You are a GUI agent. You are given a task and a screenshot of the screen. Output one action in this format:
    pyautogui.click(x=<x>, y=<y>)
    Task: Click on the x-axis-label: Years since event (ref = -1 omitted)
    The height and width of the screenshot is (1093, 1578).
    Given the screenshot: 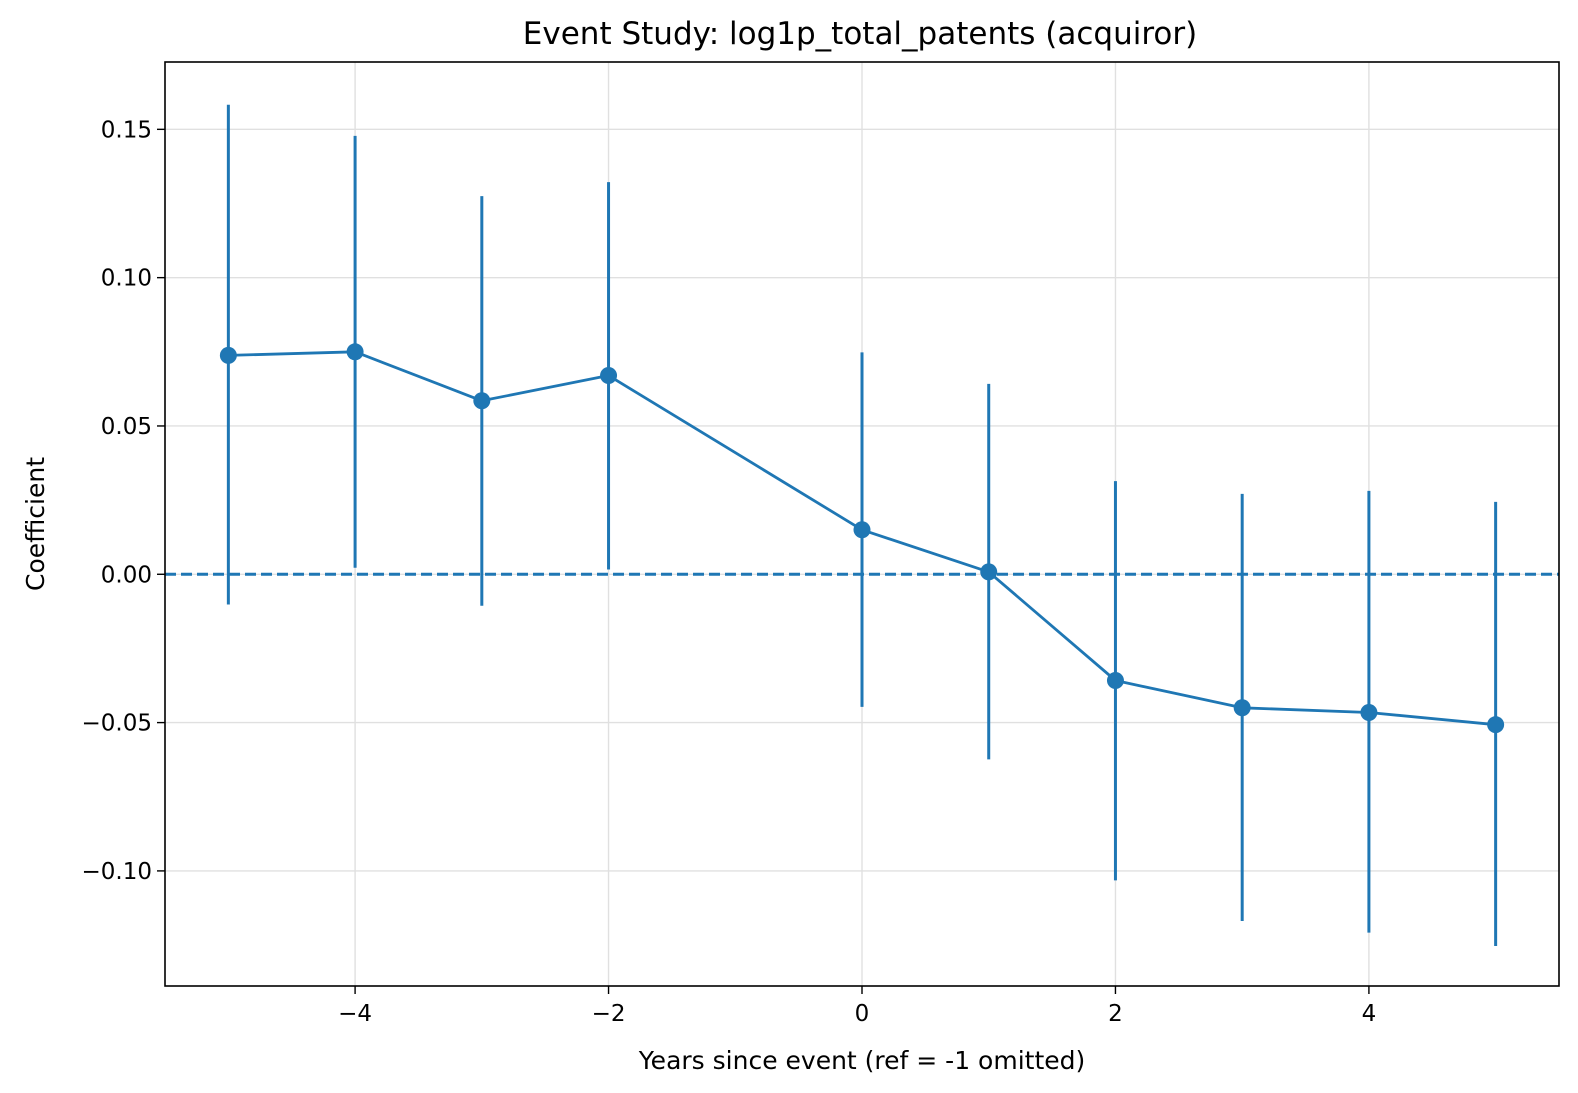 What is the action you would take?
    pyautogui.click(x=862, y=1060)
    